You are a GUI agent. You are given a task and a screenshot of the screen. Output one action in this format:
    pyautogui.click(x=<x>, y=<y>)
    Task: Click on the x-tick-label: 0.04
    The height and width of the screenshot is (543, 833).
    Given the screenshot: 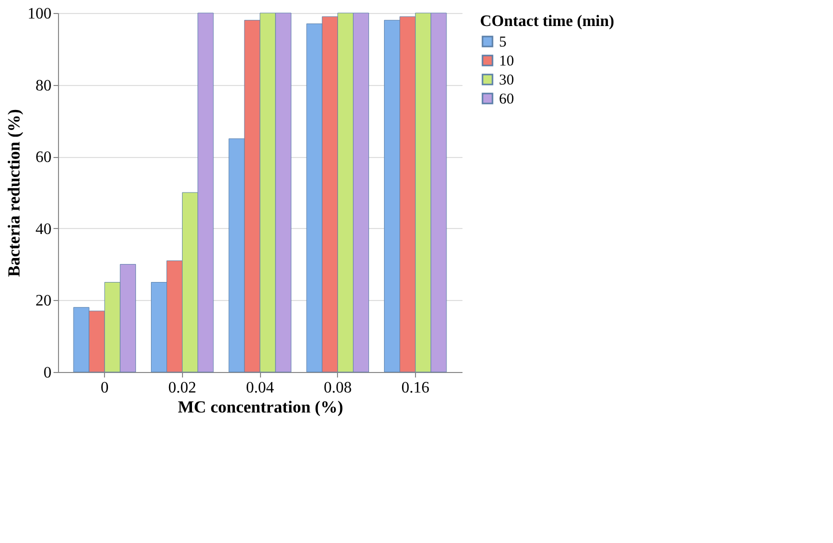 What is the action you would take?
    pyautogui.click(x=260, y=388)
    